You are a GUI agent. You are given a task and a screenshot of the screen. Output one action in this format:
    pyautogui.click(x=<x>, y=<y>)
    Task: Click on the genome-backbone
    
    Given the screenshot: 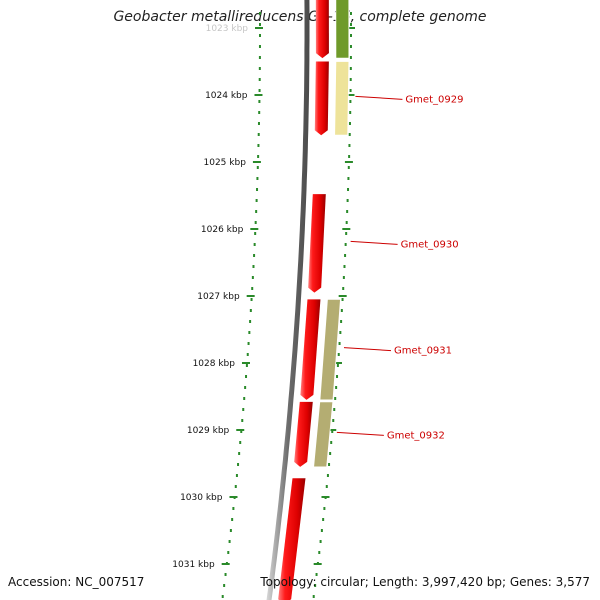 What is the action you would take?
    pyautogui.click(x=288, y=300)
    